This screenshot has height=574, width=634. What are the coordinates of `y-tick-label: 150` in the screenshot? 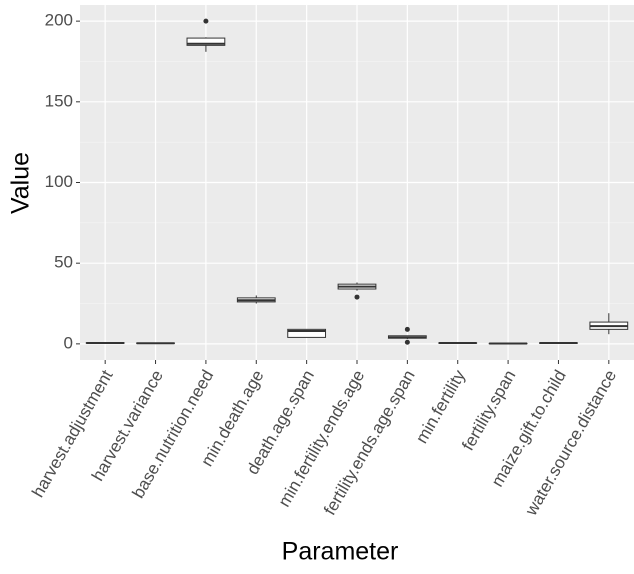 It's located at (59, 100).